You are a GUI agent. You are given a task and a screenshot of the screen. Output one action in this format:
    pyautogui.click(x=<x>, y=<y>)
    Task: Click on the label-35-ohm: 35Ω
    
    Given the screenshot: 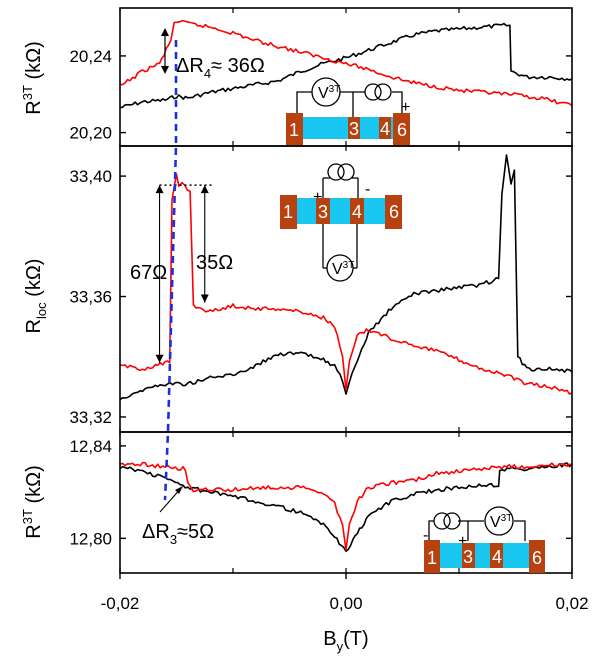 What is the action you would take?
    pyautogui.click(x=214, y=263)
    